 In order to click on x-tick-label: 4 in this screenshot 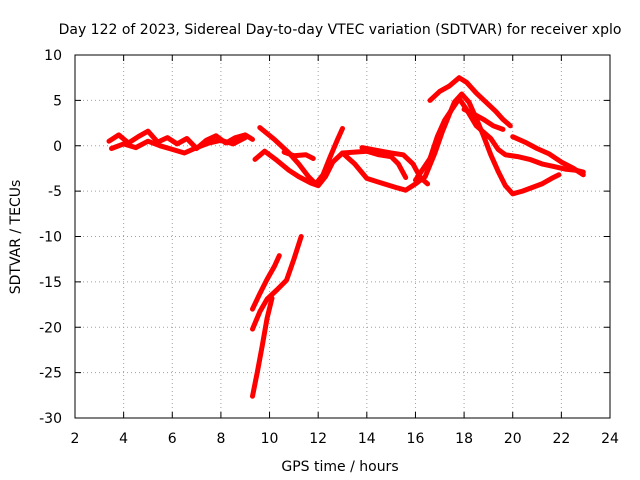, I will do `click(123, 439)`.